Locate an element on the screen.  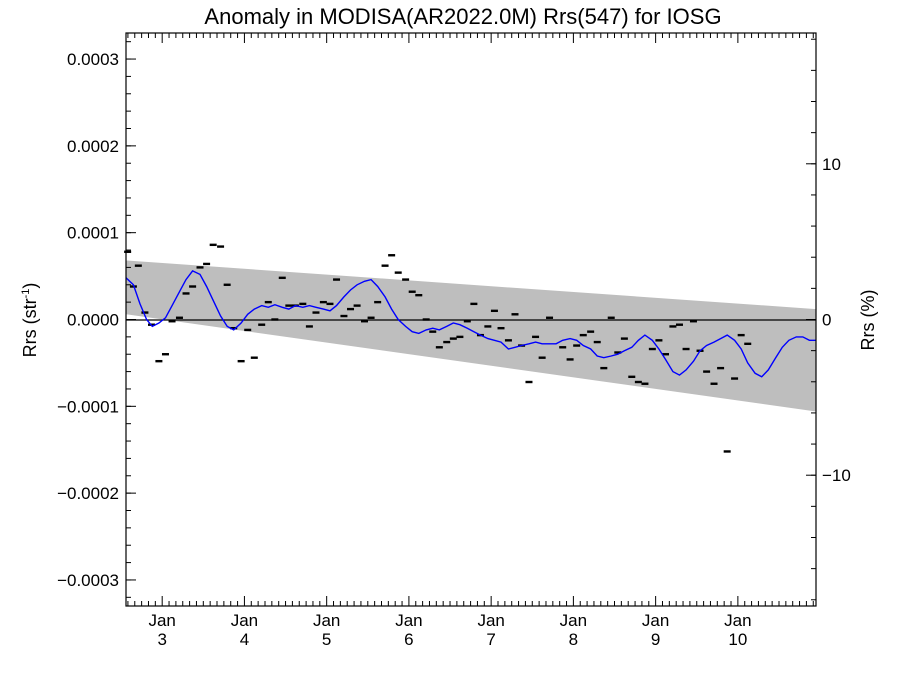
x-tick-year: 7 is located at coordinates (490, 639).